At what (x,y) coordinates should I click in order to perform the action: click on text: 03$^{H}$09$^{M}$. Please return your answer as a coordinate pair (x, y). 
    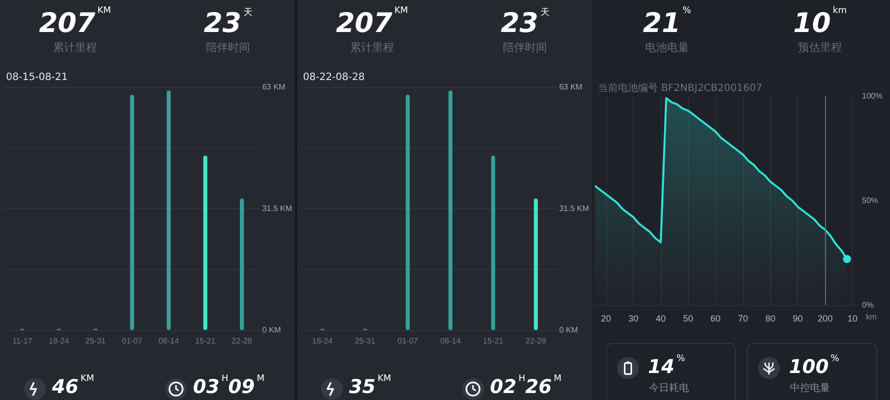
    Looking at the image, I should click on (228, 386).